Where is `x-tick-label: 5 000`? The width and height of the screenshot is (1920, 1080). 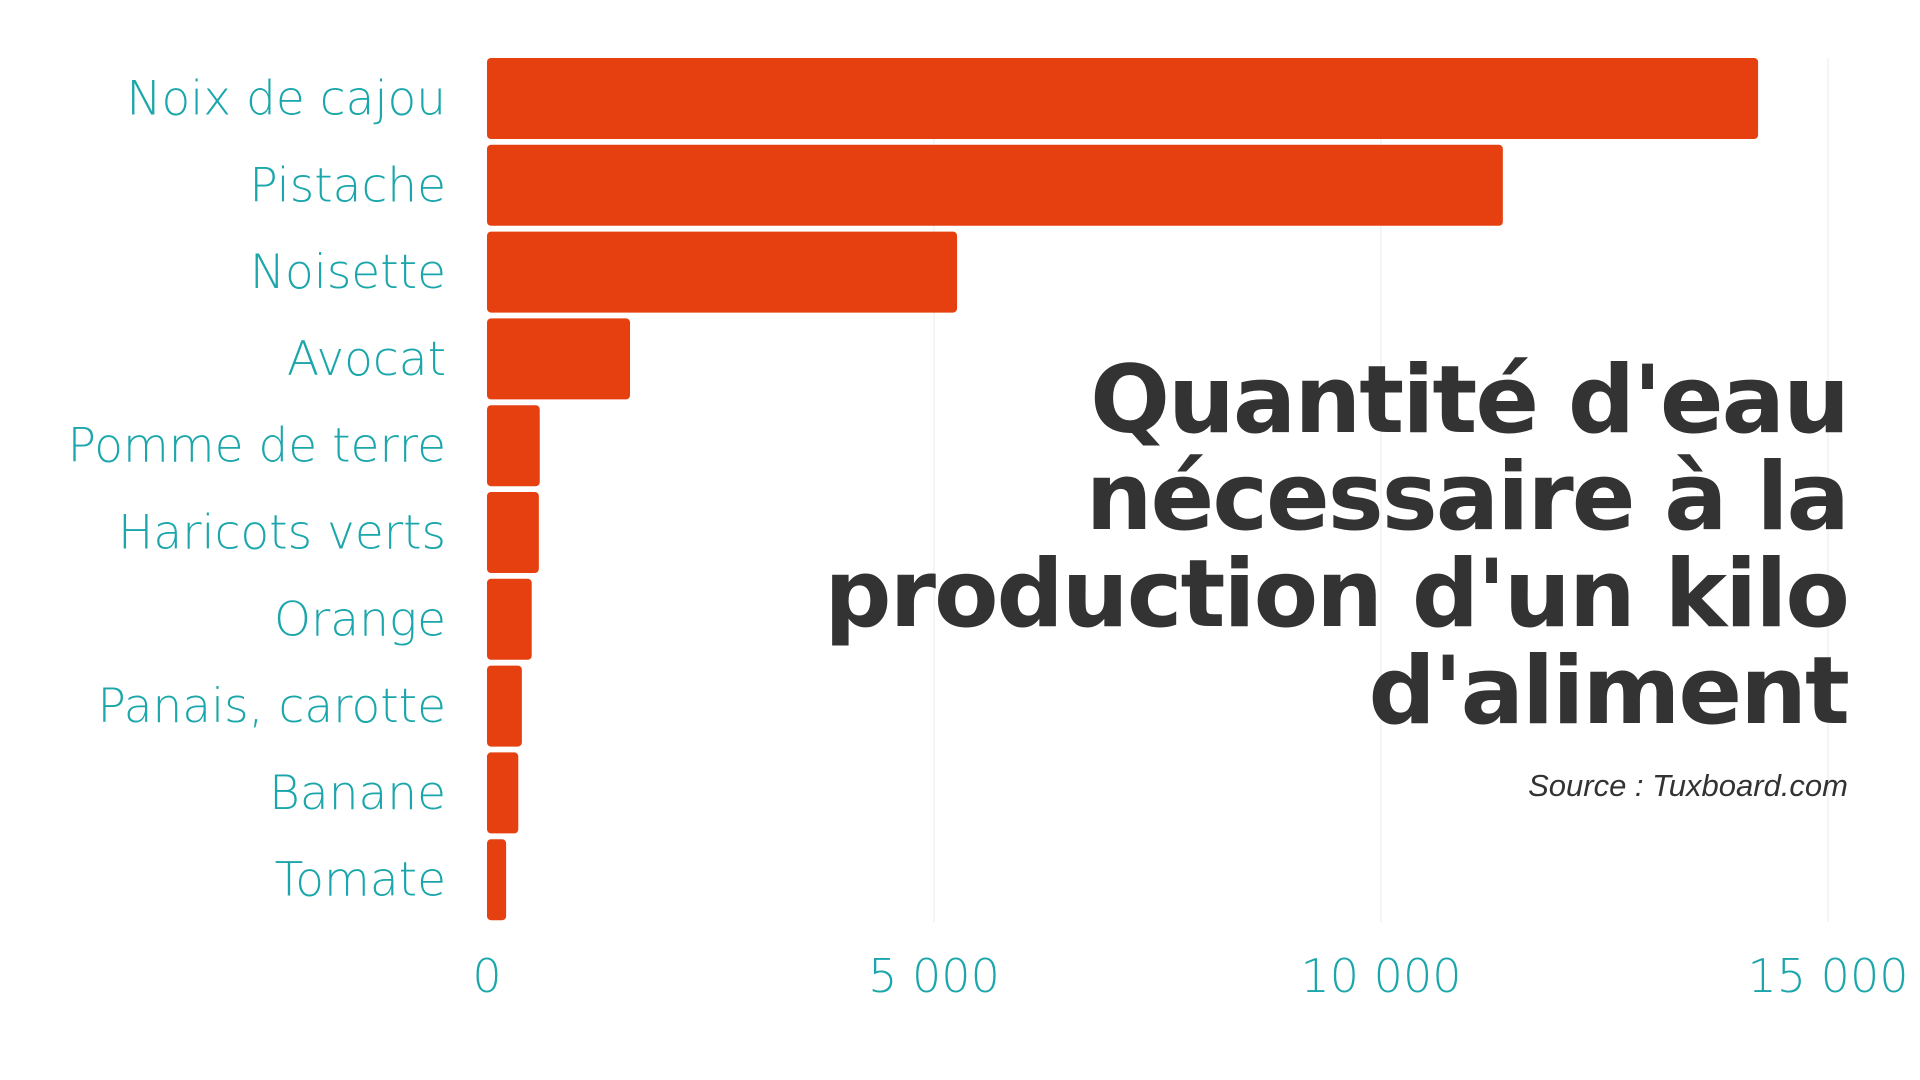
x-tick-label: 5 000 is located at coordinates (934, 976).